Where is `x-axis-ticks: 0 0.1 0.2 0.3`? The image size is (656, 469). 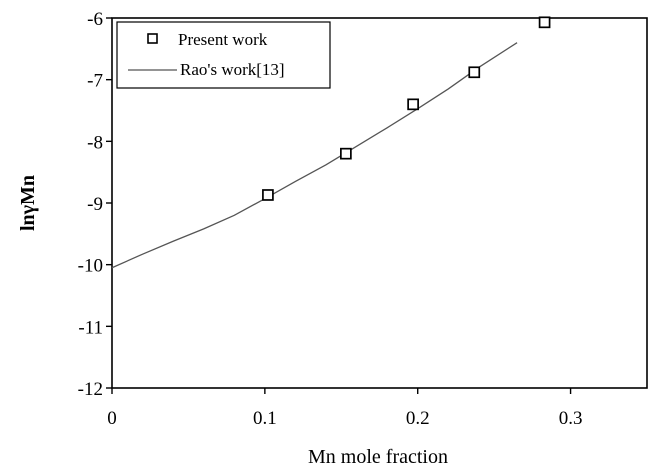 x-axis-ticks: 0 0.1 0.2 0.3 is located at coordinates (344, 408).